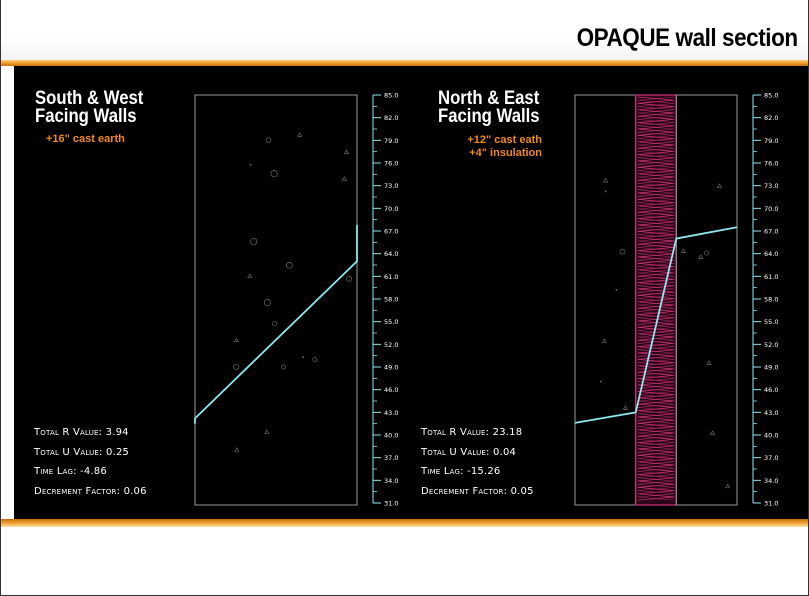  Describe the element at coordinates (391, 458) in the screenshot. I see `left-tick-label: 37.0` at that location.